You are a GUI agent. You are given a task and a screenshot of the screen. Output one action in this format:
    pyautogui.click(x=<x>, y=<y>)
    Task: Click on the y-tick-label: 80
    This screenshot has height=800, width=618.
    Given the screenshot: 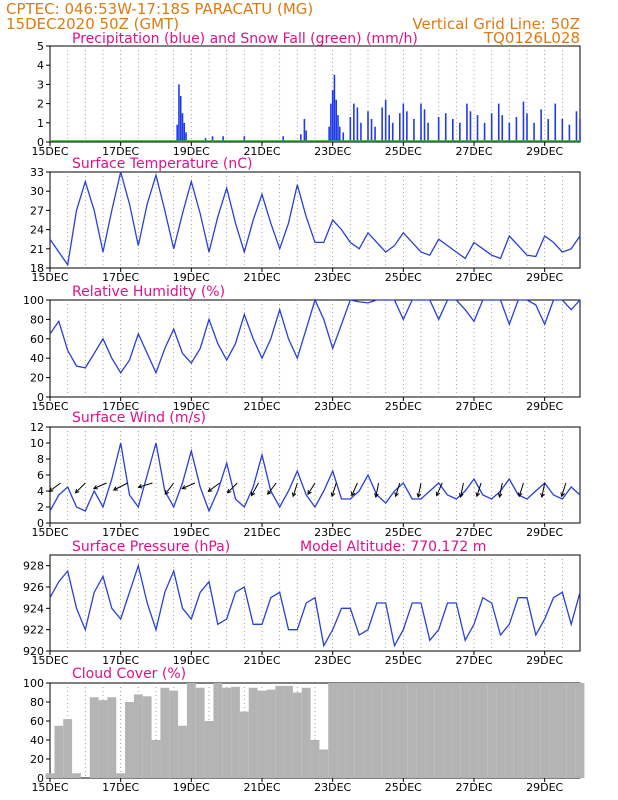 What is the action you would take?
    pyautogui.click(x=37, y=319)
    